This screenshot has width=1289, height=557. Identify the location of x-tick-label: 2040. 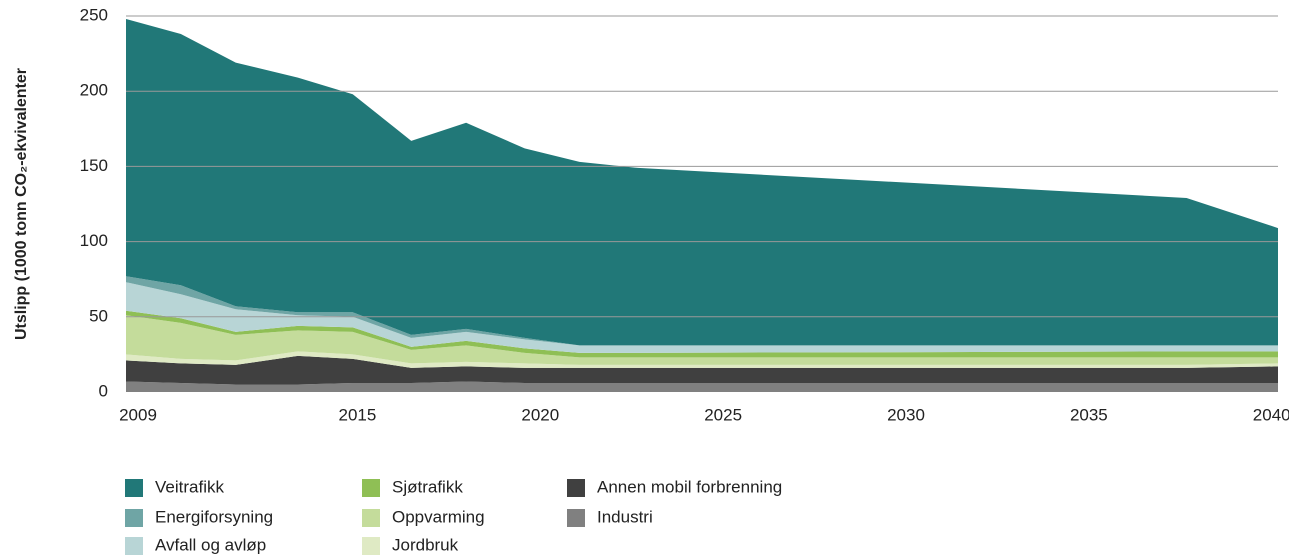
(1271, 414).